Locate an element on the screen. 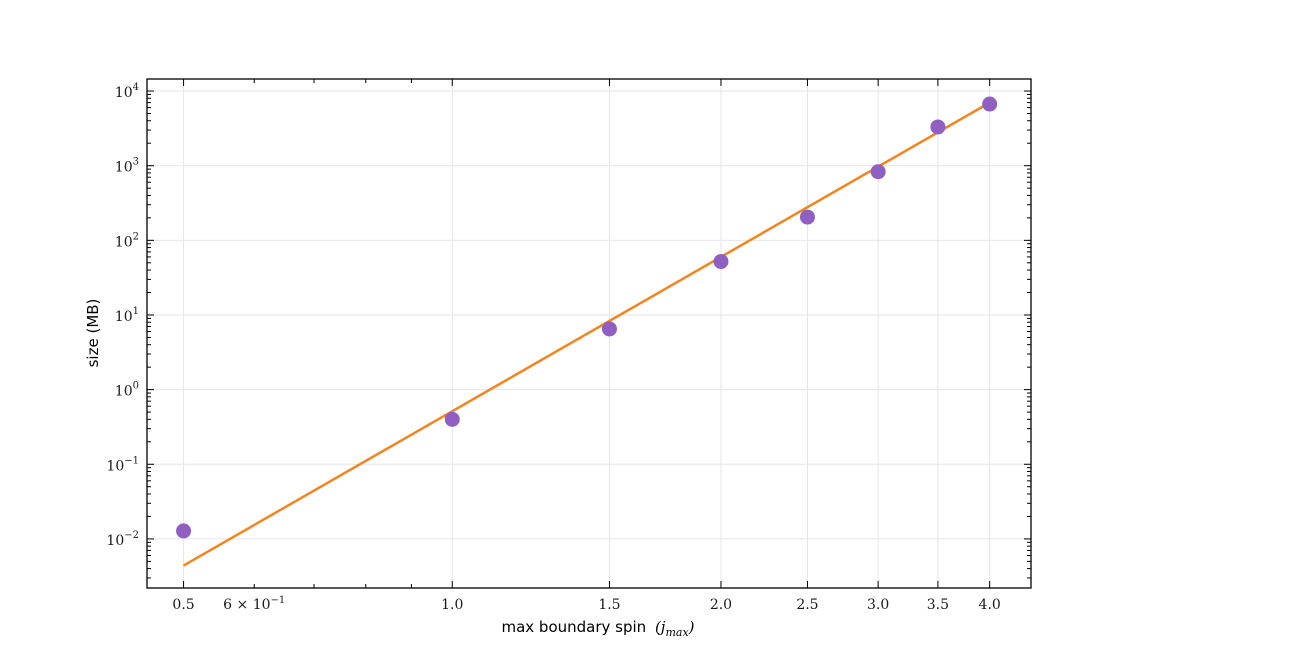 The width and height of the screenshot is (1308, 662). y-tick-label: 10³ is located at coordinates (127, 166).